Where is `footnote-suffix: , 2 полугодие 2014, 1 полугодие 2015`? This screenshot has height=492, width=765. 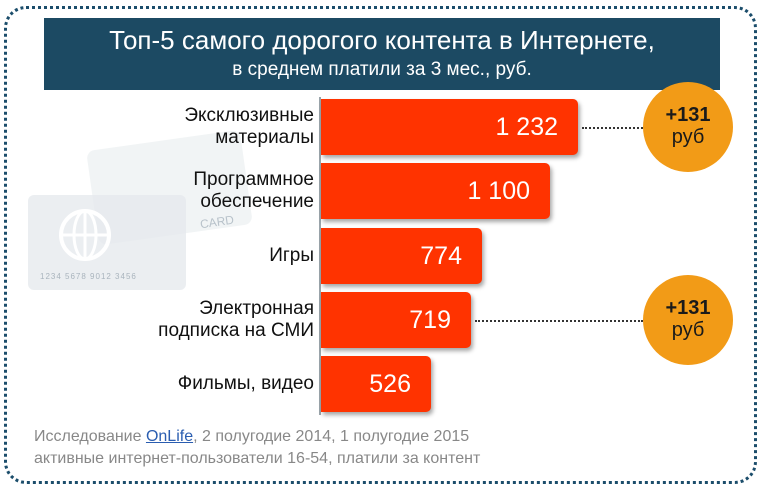
footnote-suffix: , 2 полугодие 2014, 1 полугодие 2015 is located at coordinates (331, 436).